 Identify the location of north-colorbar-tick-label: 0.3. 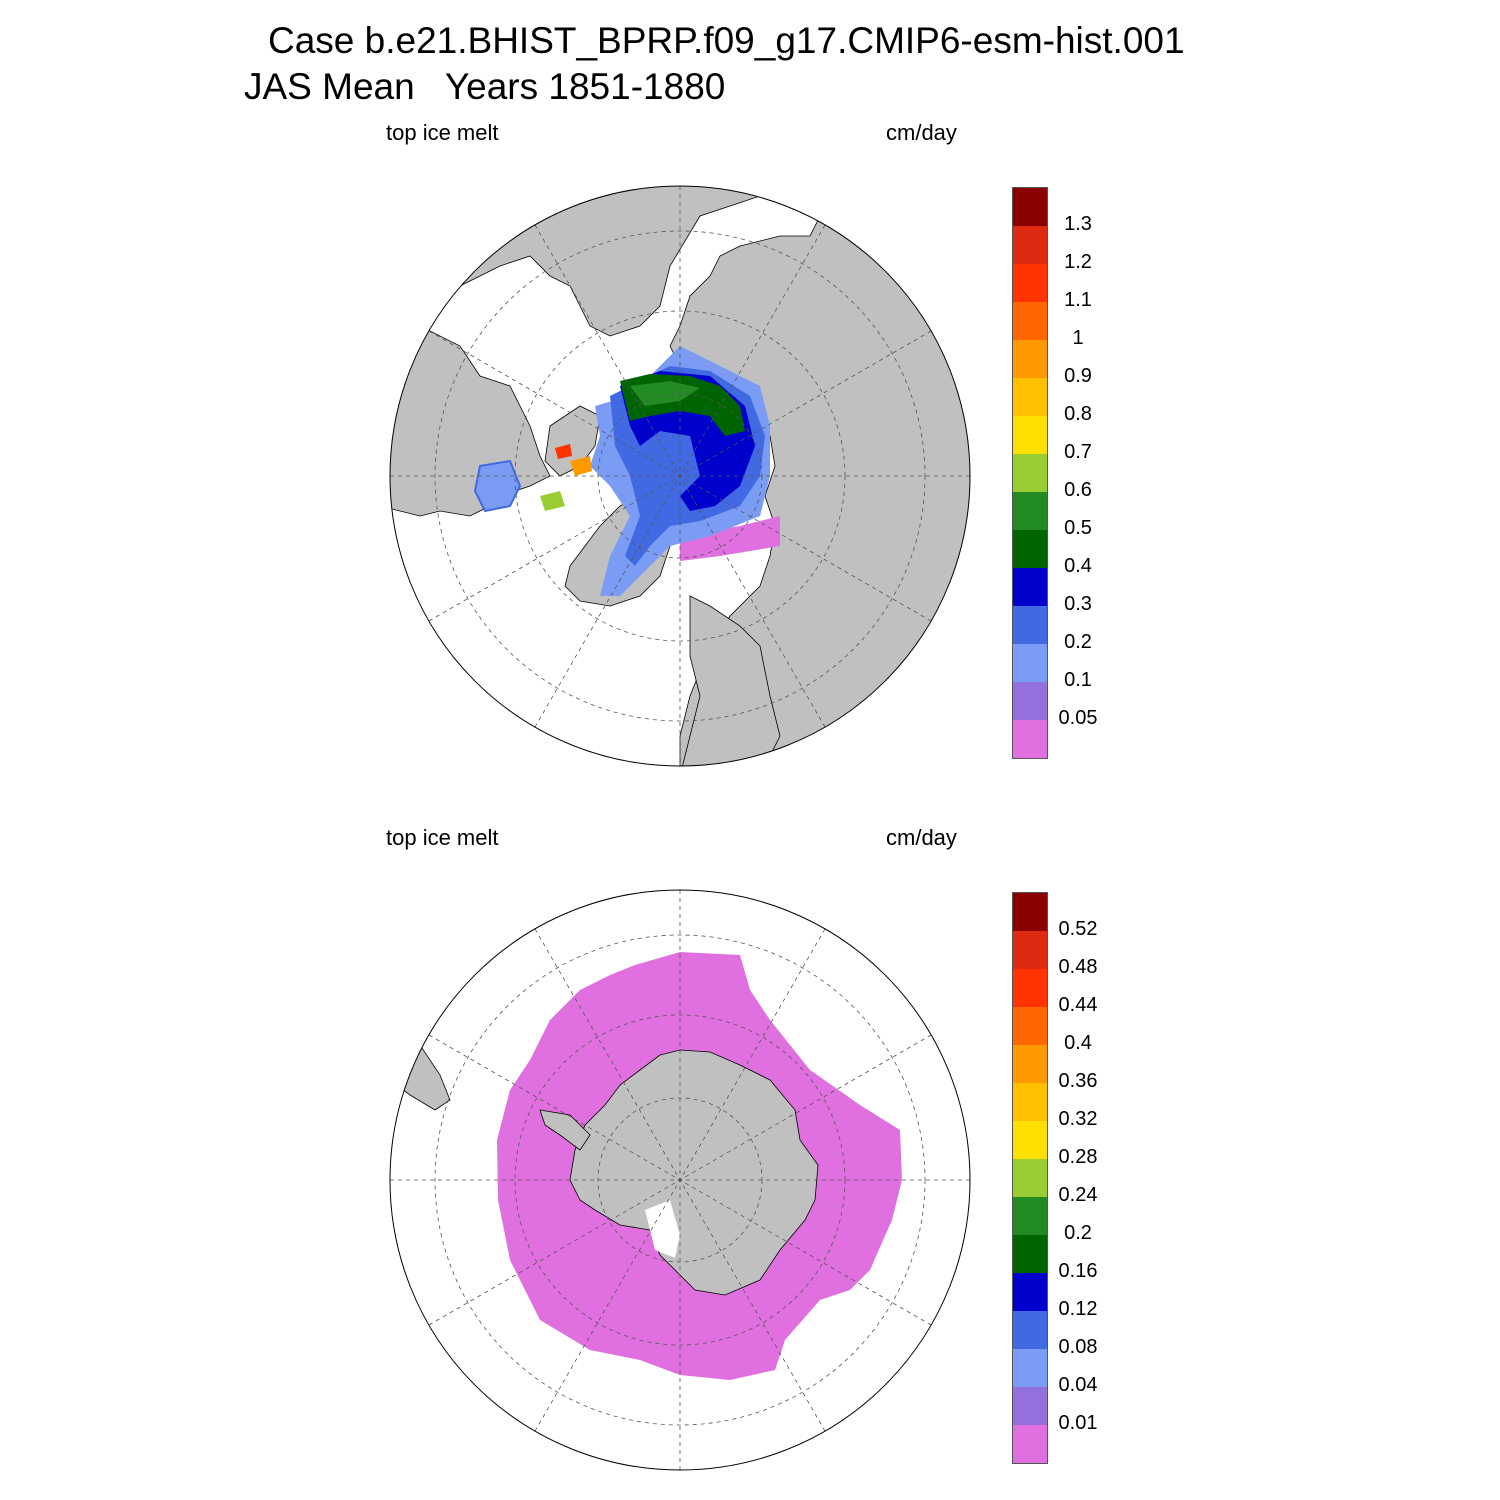
(1078, 604).